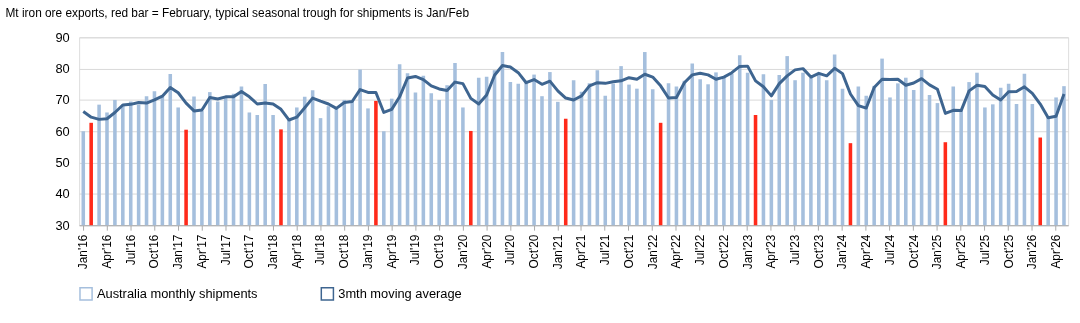 The width and height of the screenshot is (1080, 323). I want to click on x-tick-label: Apr'24, so click(866, 251).